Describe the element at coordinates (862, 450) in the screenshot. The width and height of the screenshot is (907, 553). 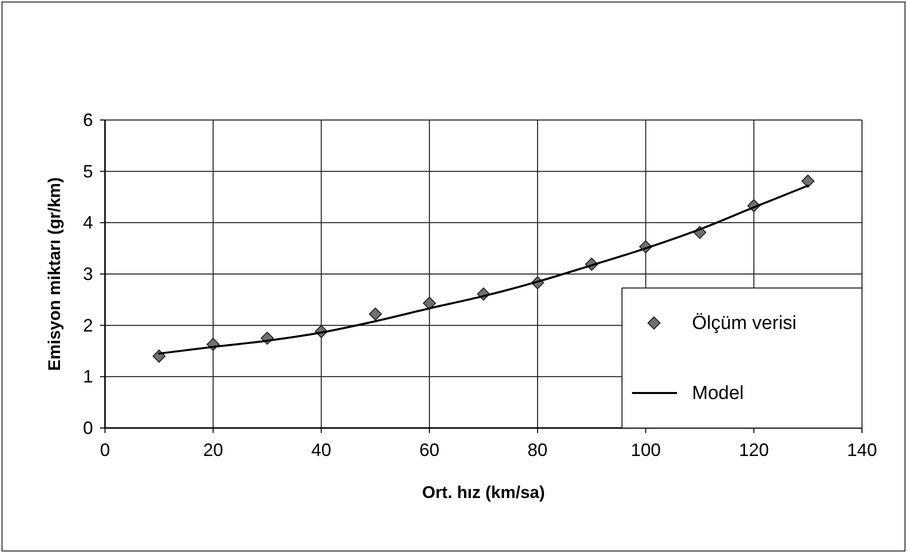
I see `x-tick-label: 140` at that location.